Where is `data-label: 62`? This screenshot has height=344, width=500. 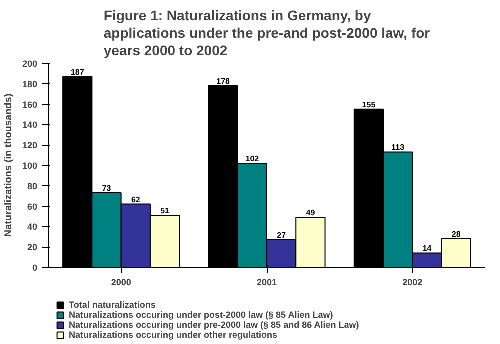 data-label: 62 is located at coordinates (136, 199).